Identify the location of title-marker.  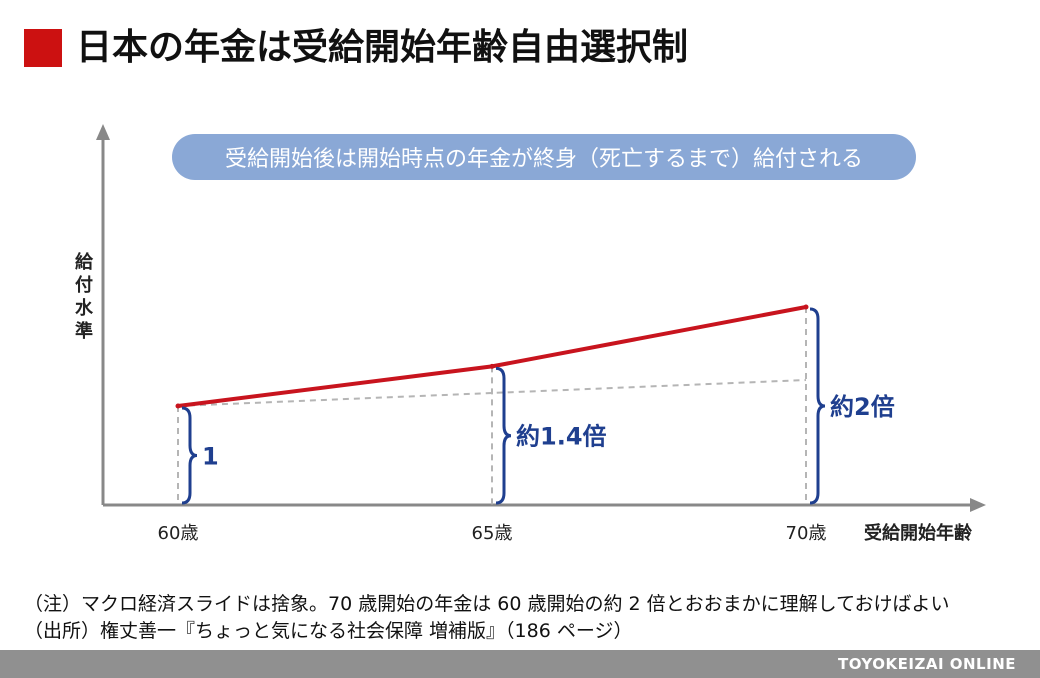
(43, 48).